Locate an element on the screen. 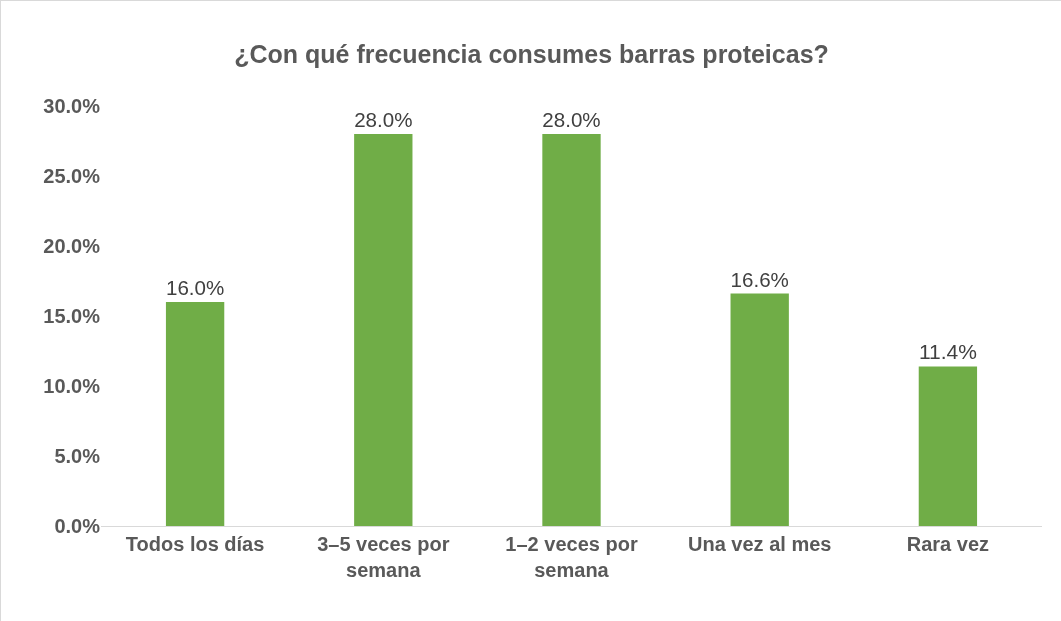 The width and height of the screenshot is (1061, 621). data-label: 16.6% is located at coordinates (759, 279).